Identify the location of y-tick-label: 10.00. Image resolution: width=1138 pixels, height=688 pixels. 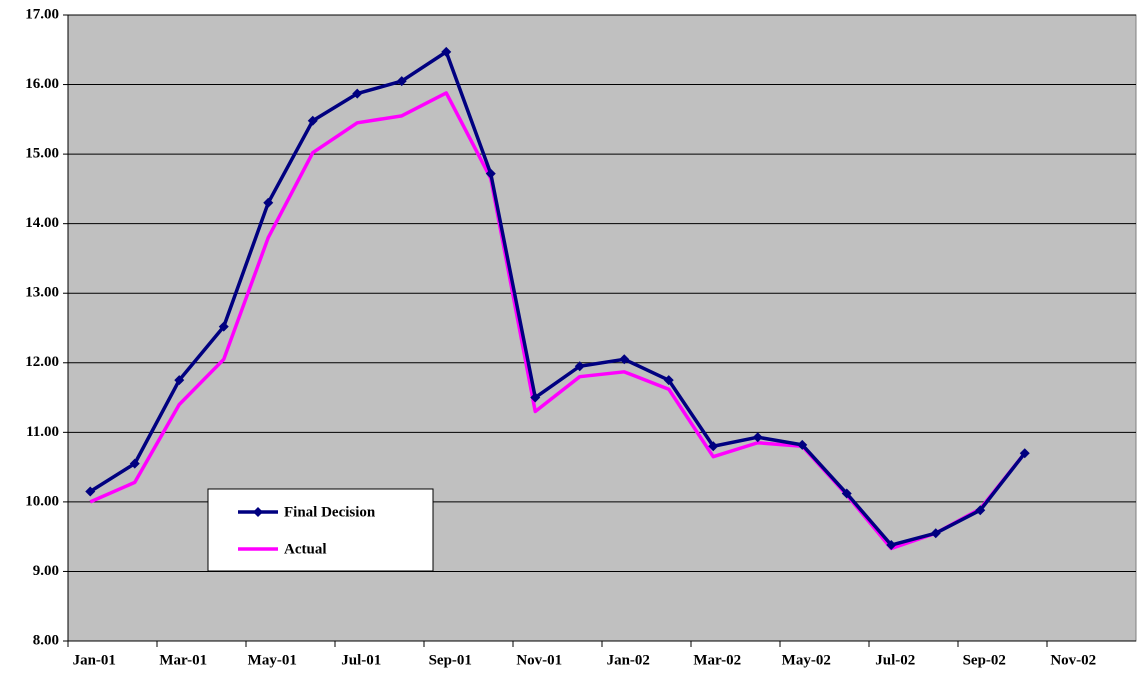
(42, 501).